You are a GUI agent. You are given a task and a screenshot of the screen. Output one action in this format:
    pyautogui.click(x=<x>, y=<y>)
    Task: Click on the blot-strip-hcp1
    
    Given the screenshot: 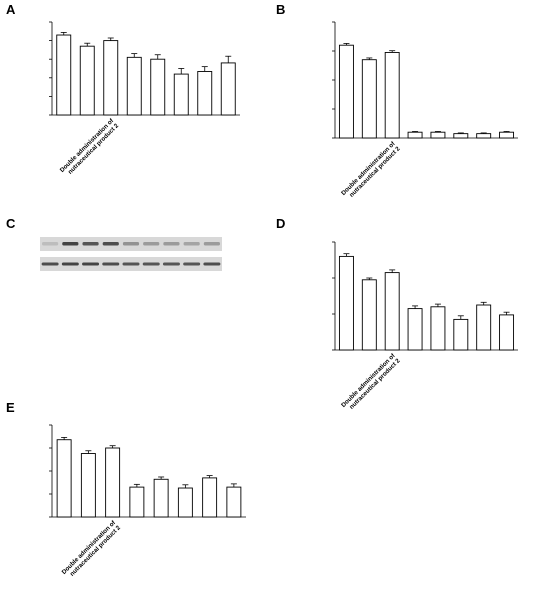 What is the action you would take?
    pyautogui.click(x=131, y=244)
    